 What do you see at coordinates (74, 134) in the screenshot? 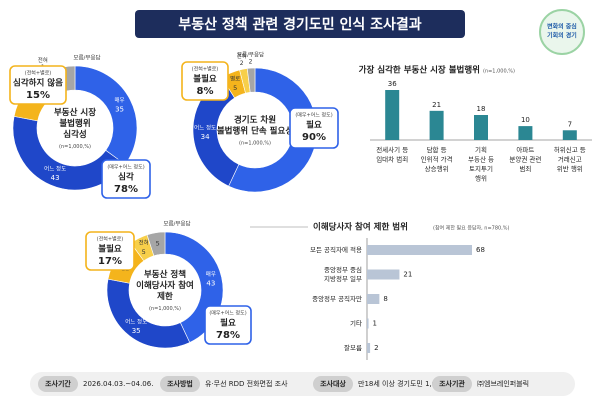
I see `center-title: 심각성` at bounding box center [74, 134].